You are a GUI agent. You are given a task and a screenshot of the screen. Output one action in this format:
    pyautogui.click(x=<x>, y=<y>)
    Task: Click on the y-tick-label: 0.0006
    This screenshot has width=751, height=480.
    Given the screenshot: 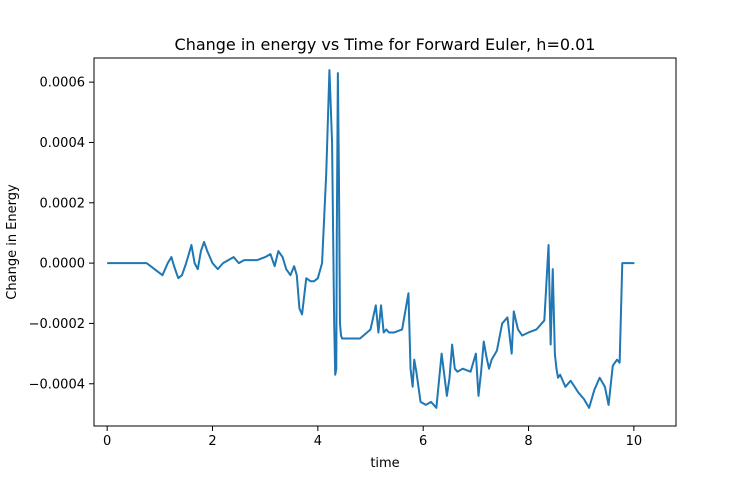 What is the action you would take?
    pyautogui.click(x=63, y=83)
    